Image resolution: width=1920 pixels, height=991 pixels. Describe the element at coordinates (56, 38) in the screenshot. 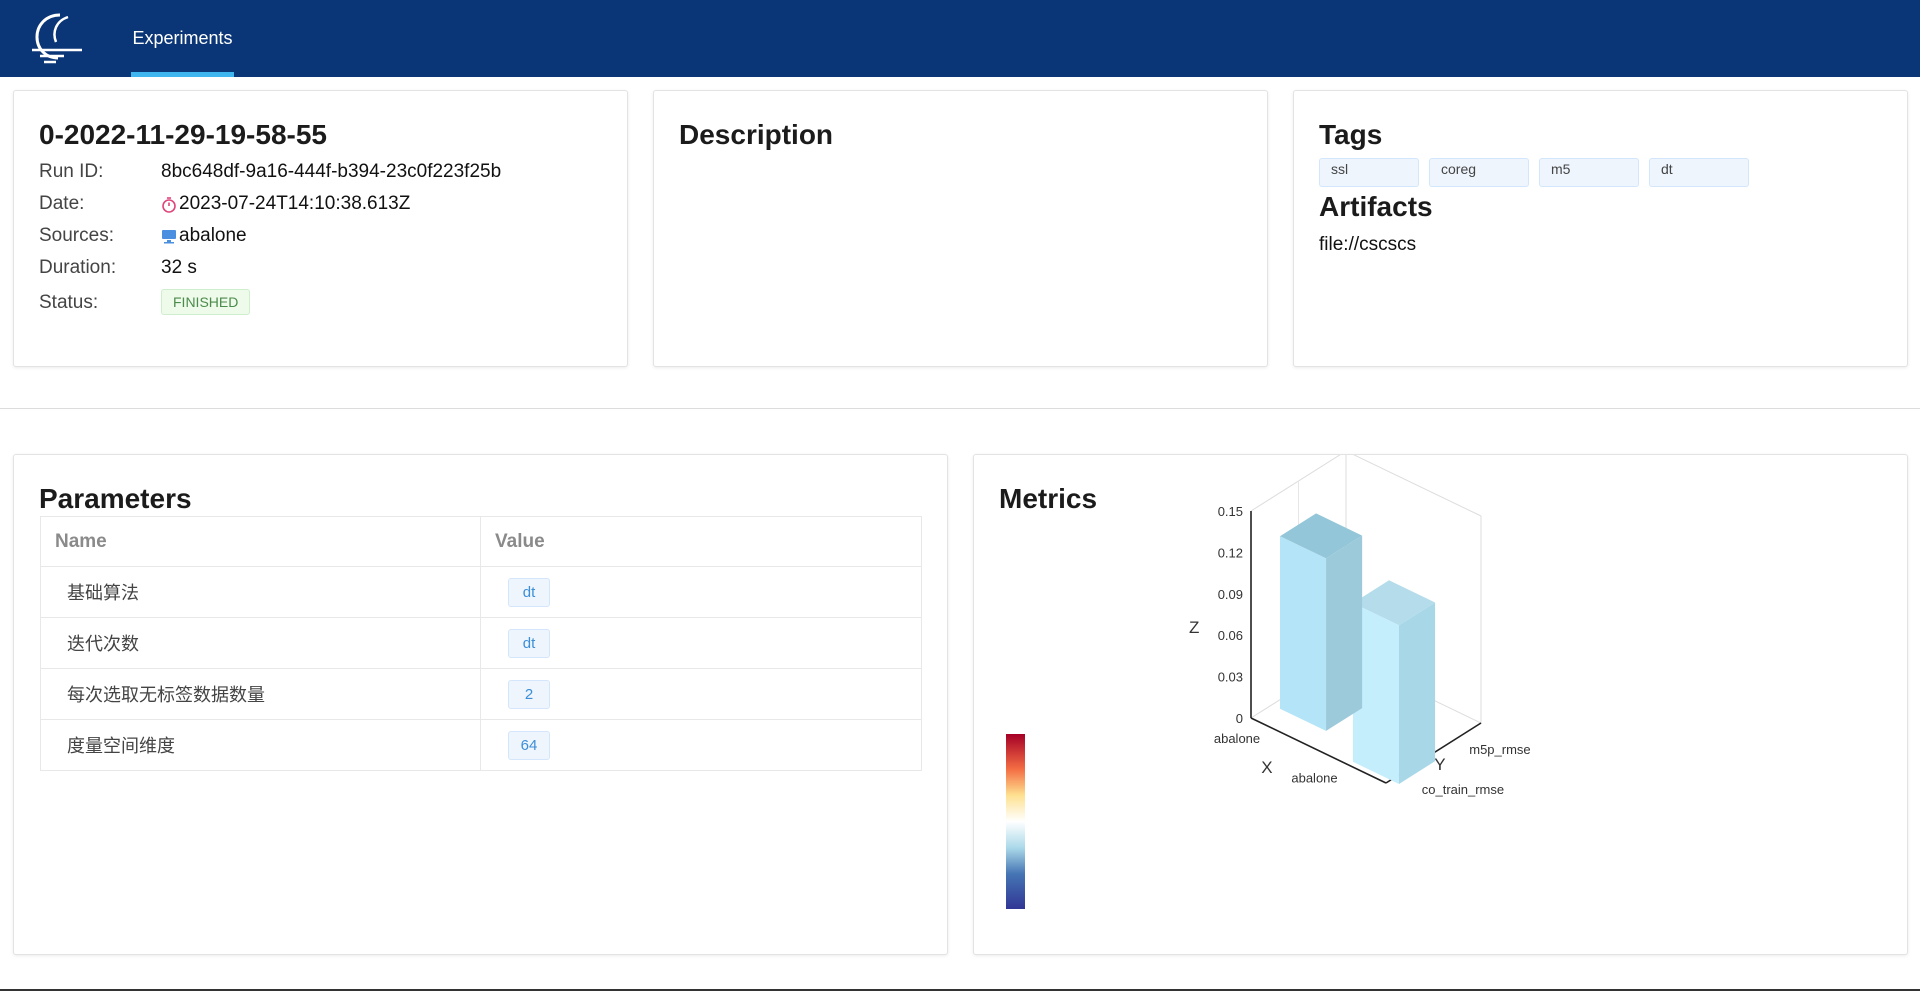

I see `app-logo-icon` at that location.